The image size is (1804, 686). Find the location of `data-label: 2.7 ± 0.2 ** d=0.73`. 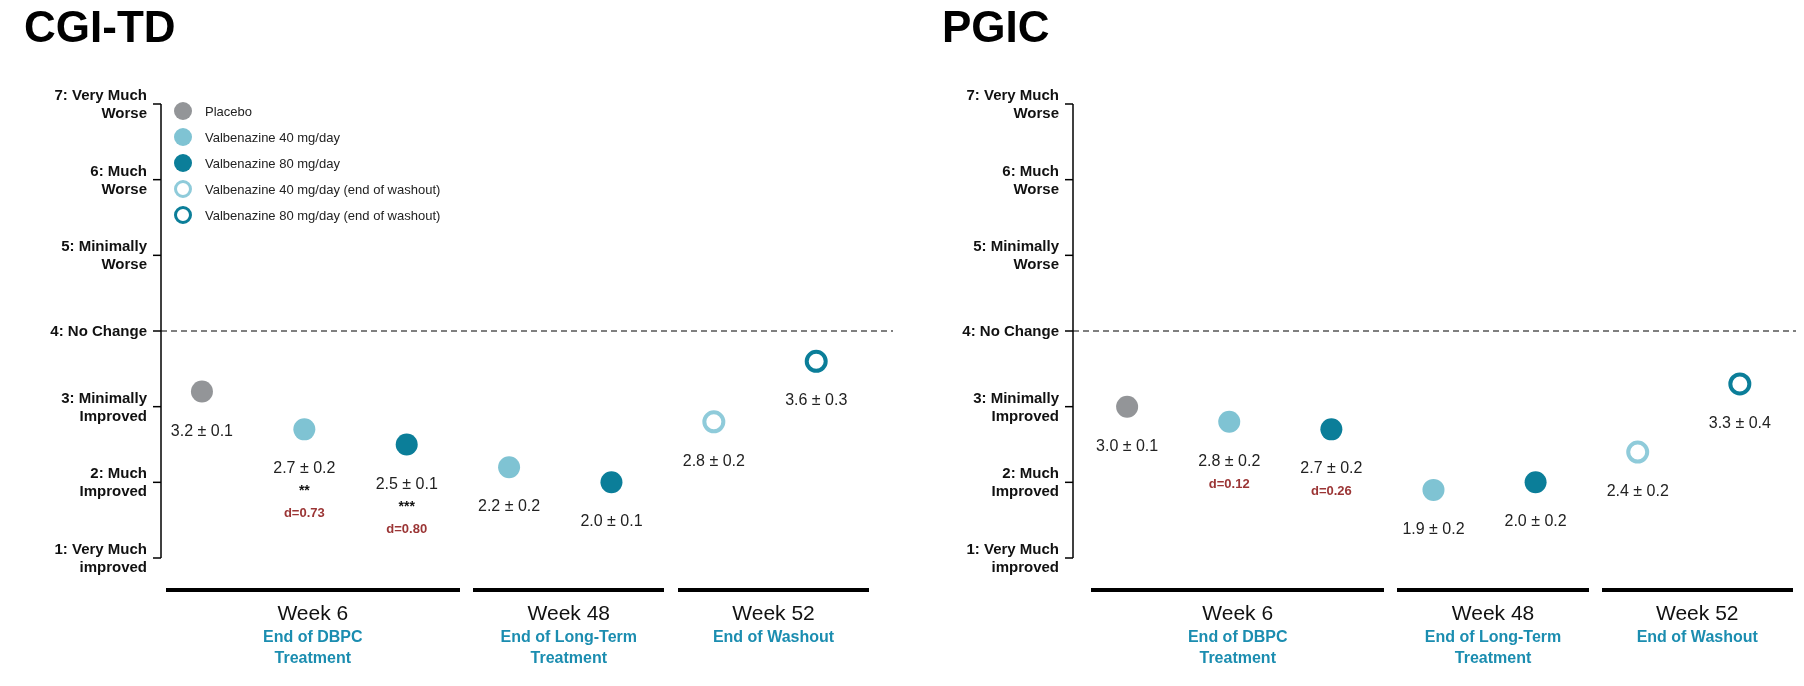

data-label: 2.7 ± 0.2 ** d=0.73 is located at coordinates (304, 490).